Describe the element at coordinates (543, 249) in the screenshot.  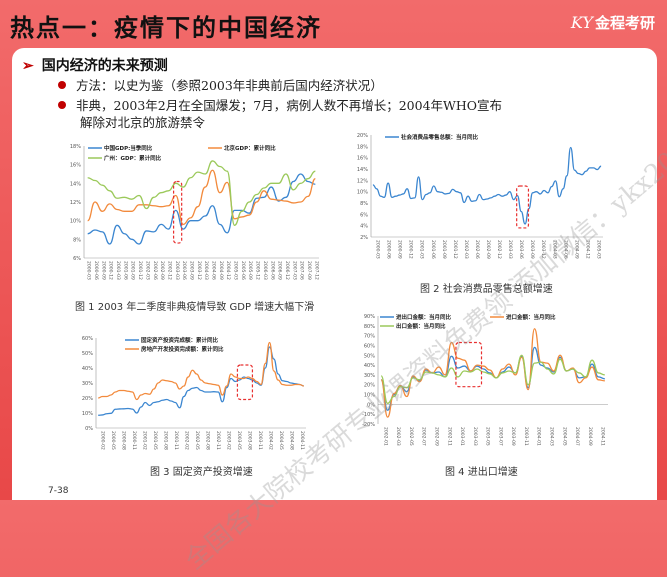
I see `x-tick-label: 2003-12` at that location.